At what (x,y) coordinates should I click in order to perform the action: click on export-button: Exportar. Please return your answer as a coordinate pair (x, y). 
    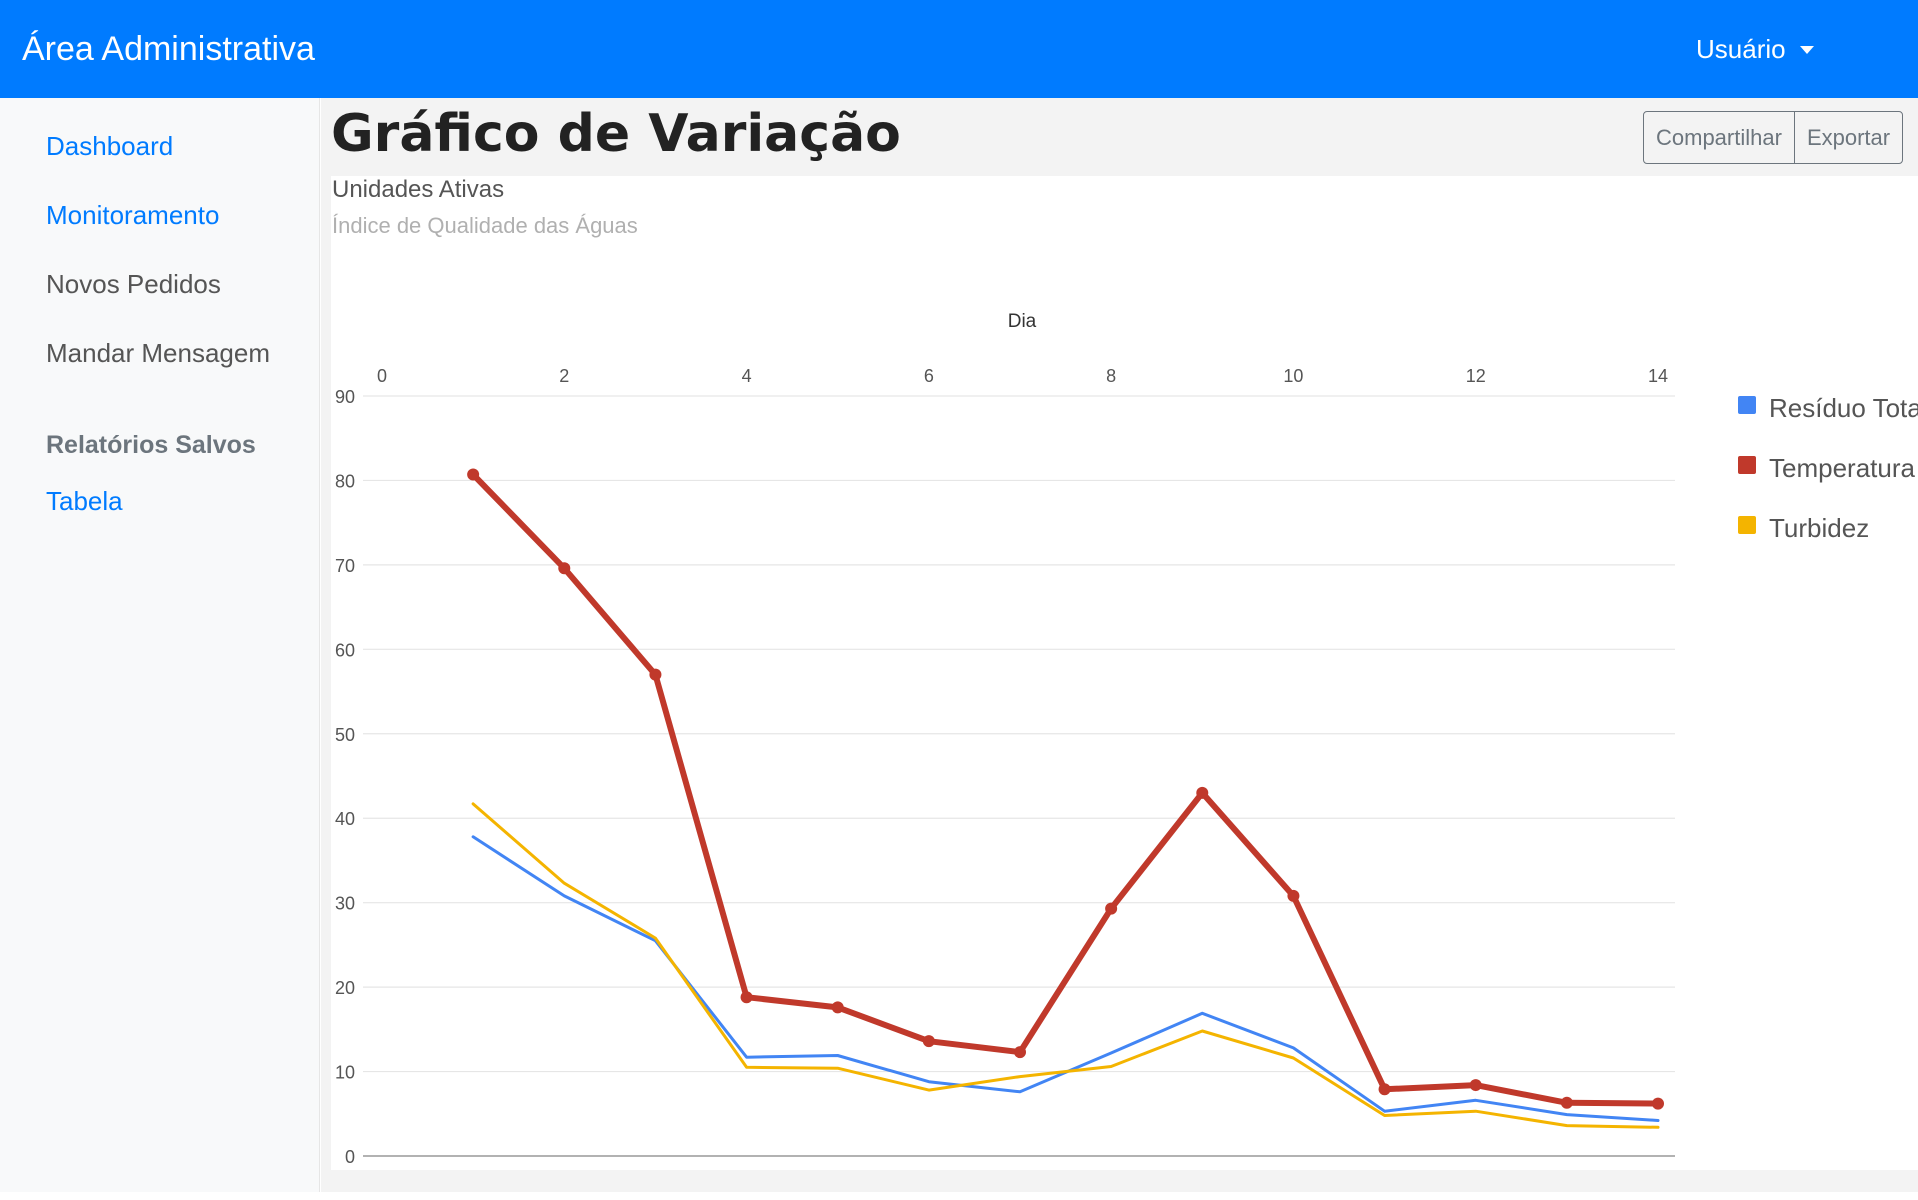
    Looking at the image, I should click on (1847, 137).